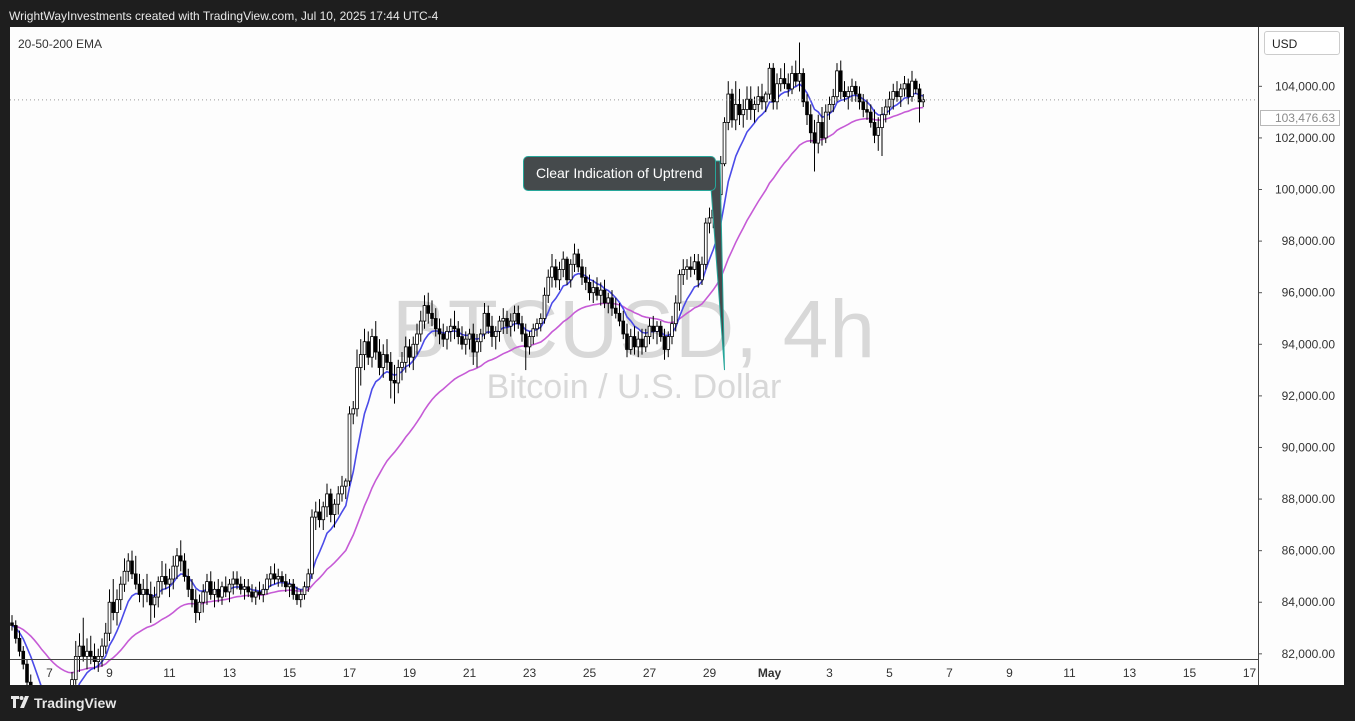  I want to click on x-tick-label: May, so click(770, 673).